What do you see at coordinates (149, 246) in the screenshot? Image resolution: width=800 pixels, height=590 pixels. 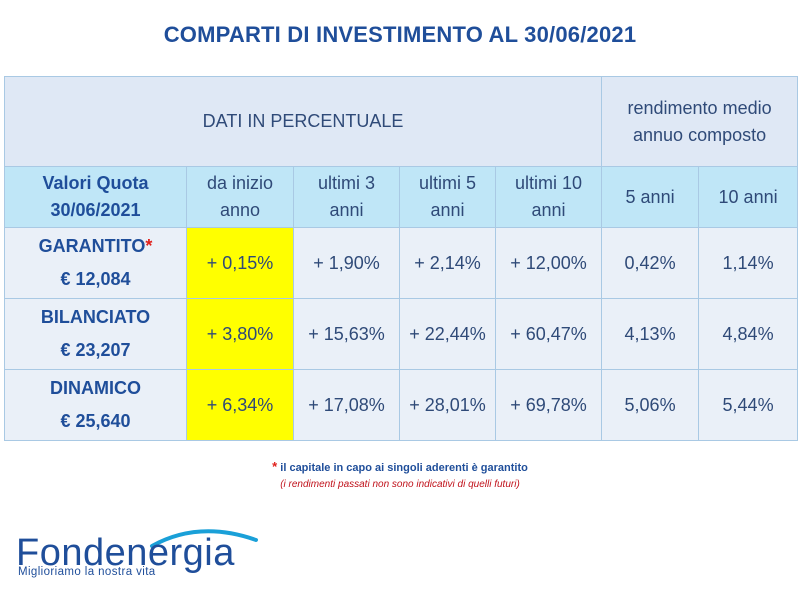 I see `guarantee-star: *` at bounding box center [149, 246].